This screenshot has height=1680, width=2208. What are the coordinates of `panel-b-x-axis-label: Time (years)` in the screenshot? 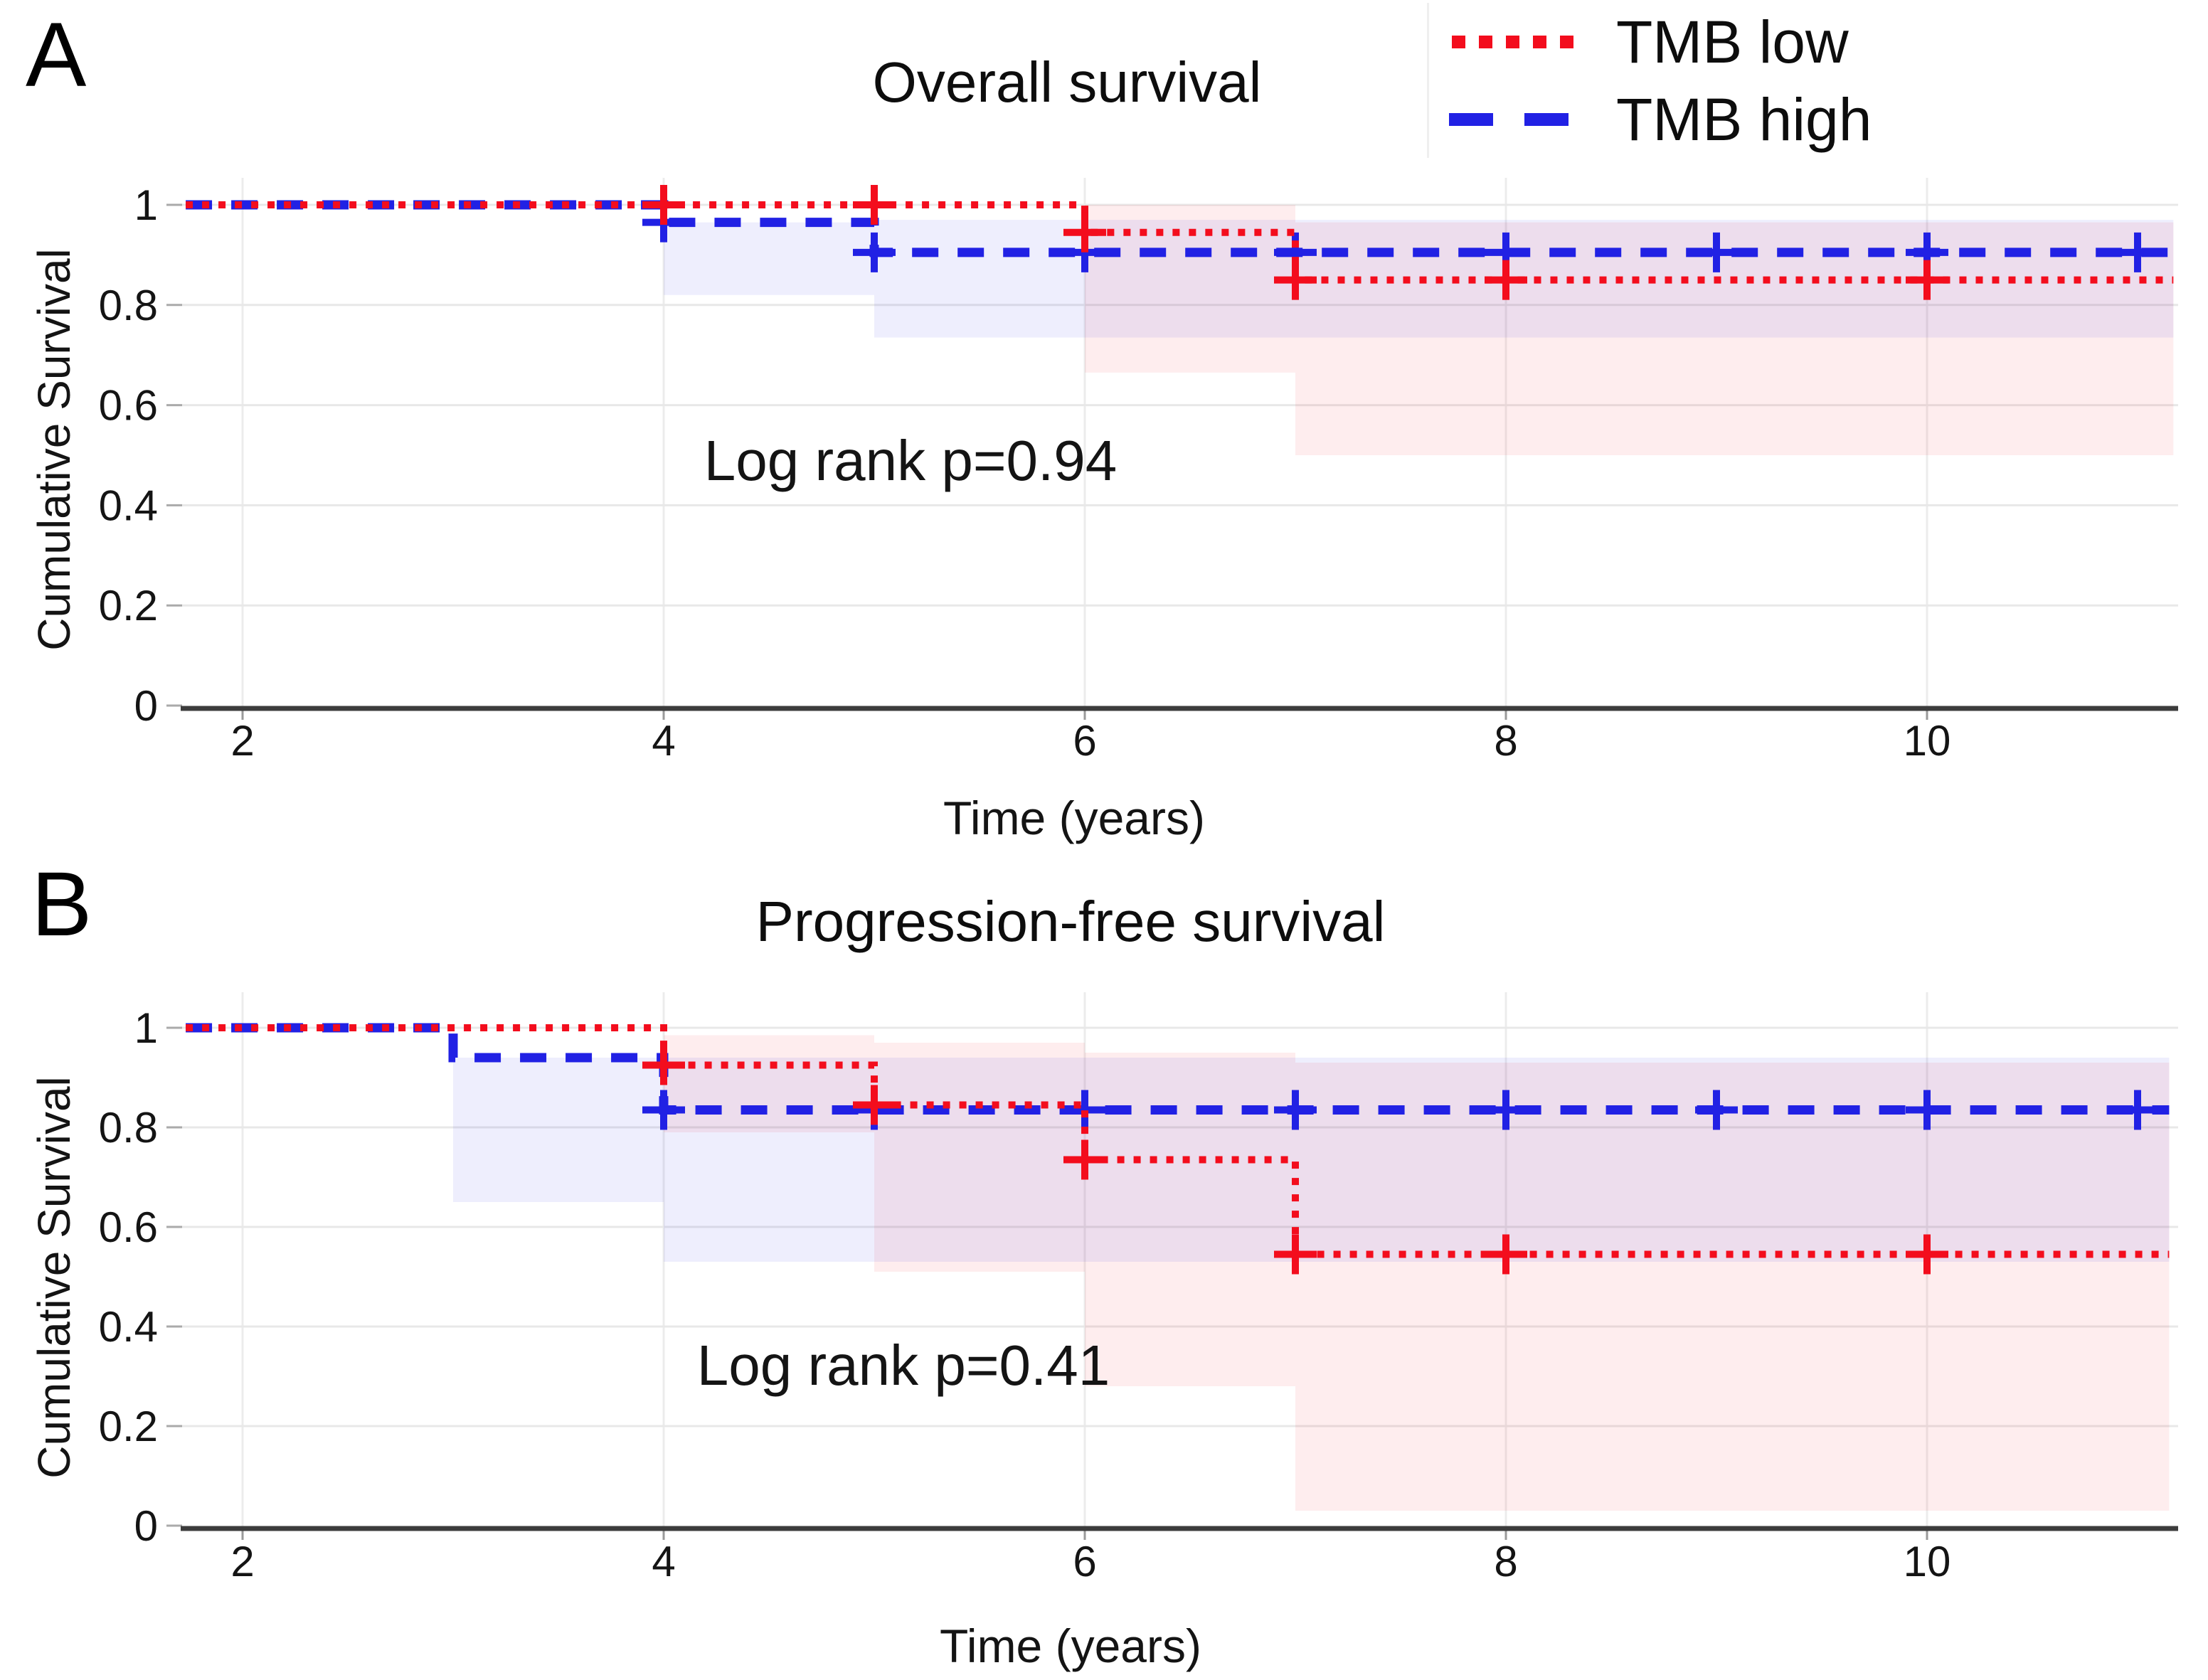 It's located at (1070, 1646).